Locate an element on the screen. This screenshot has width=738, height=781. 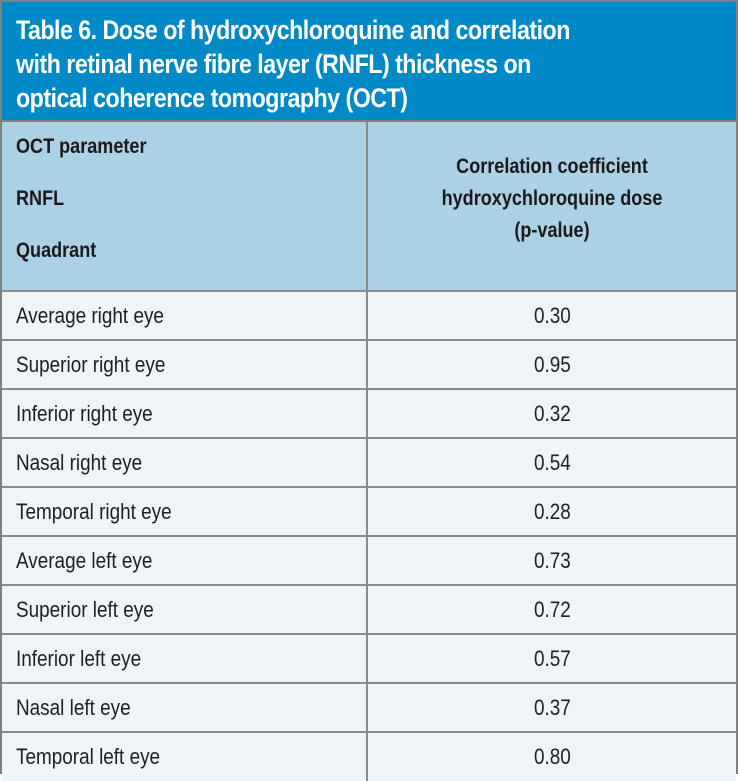
row-parameter: Inferior left eye is located at coordinates (185, 658).